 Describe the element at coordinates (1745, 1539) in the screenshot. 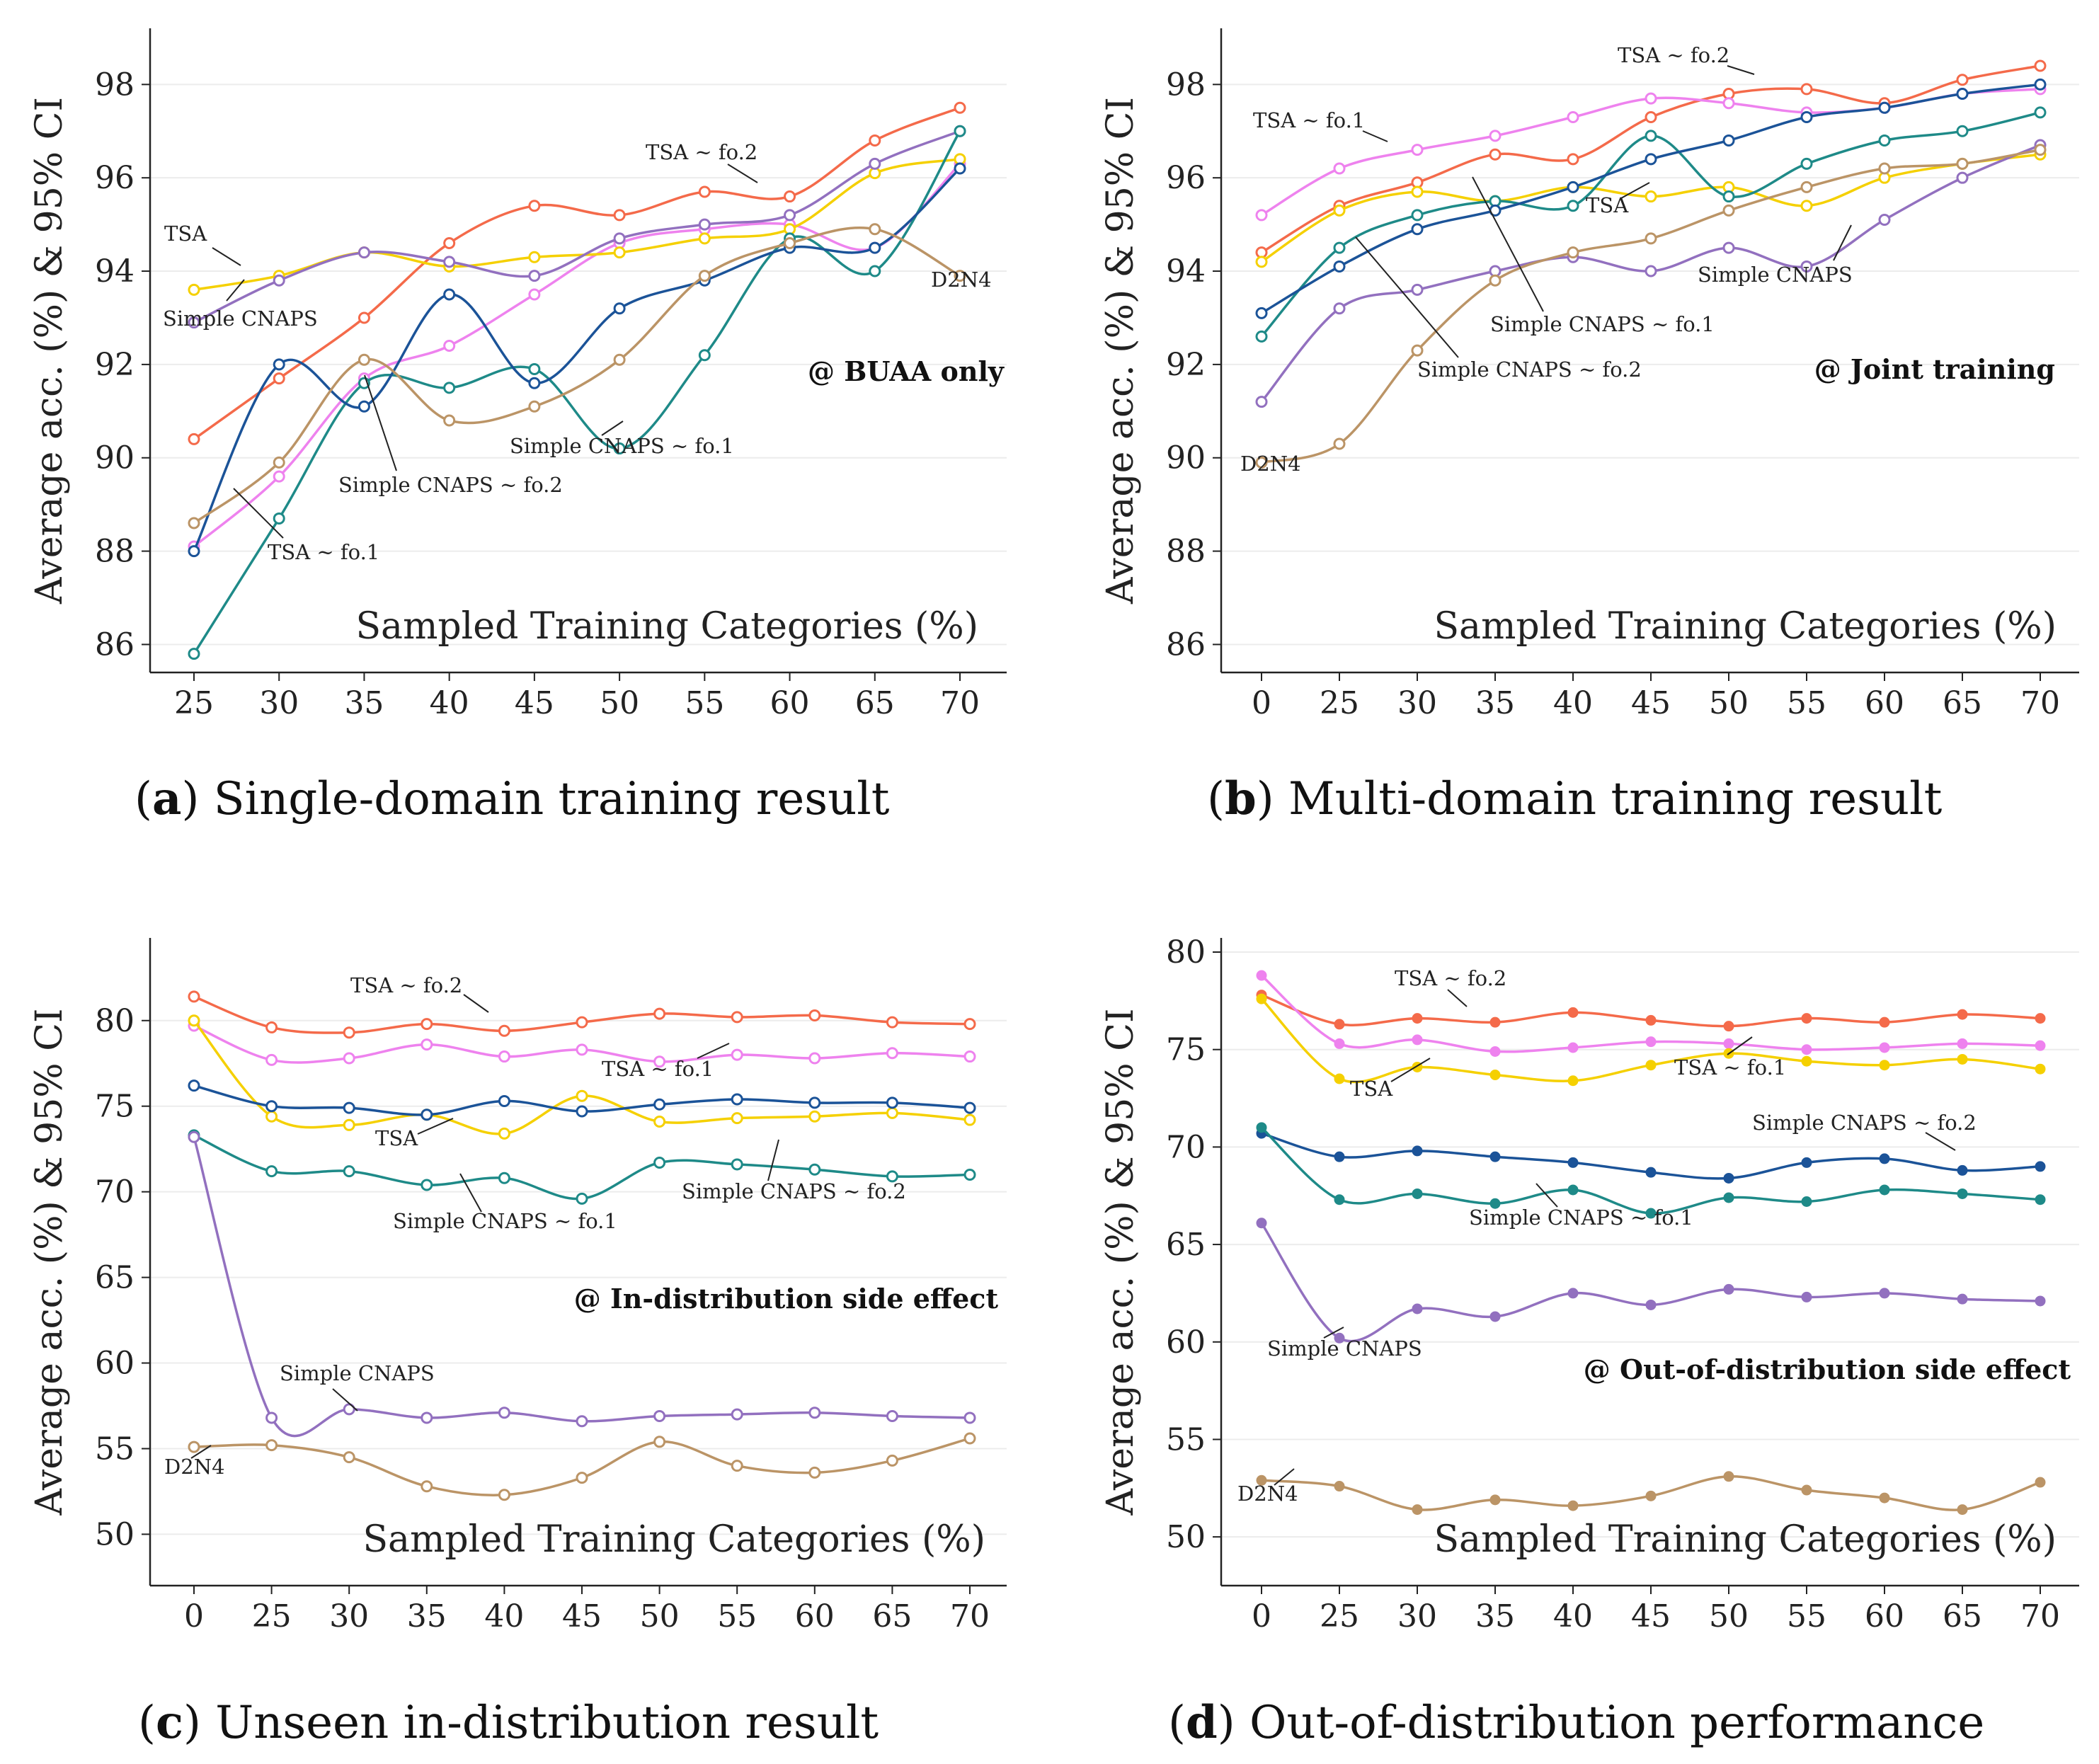

I see `x-axis-label: Sampled Training Categories (%)` at that location.